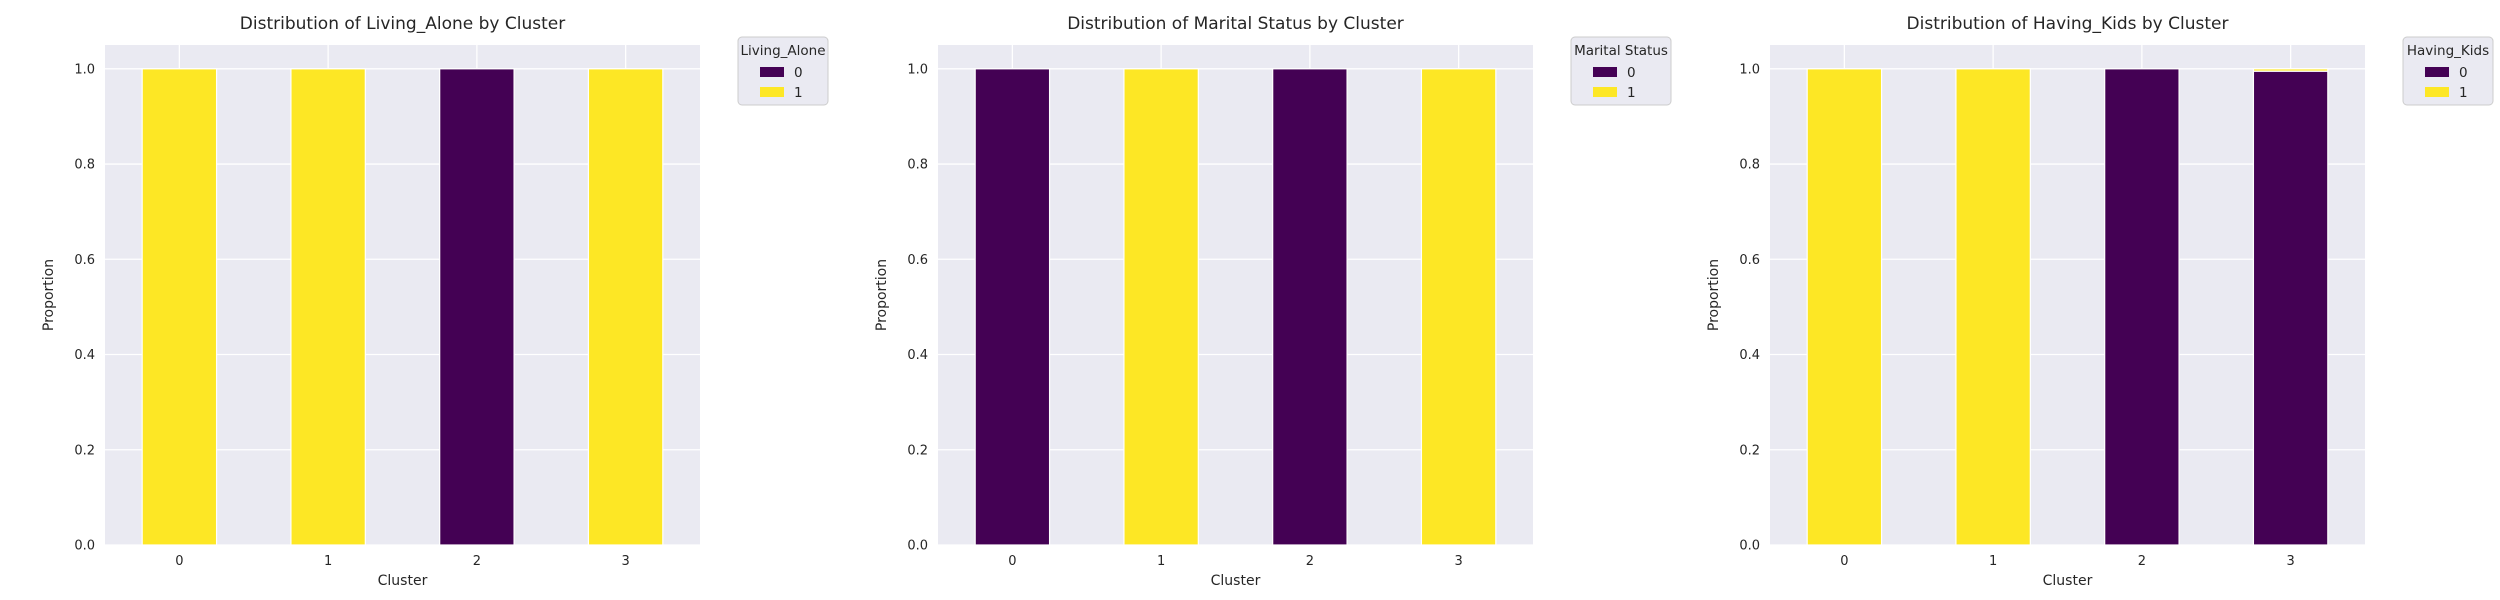 This screenshot has height=600, width=2500. What do you see at coordinates (1621, 51) in the screenshot?
I see `legend-title: Marital Status` at bounding box center [1621, 51].